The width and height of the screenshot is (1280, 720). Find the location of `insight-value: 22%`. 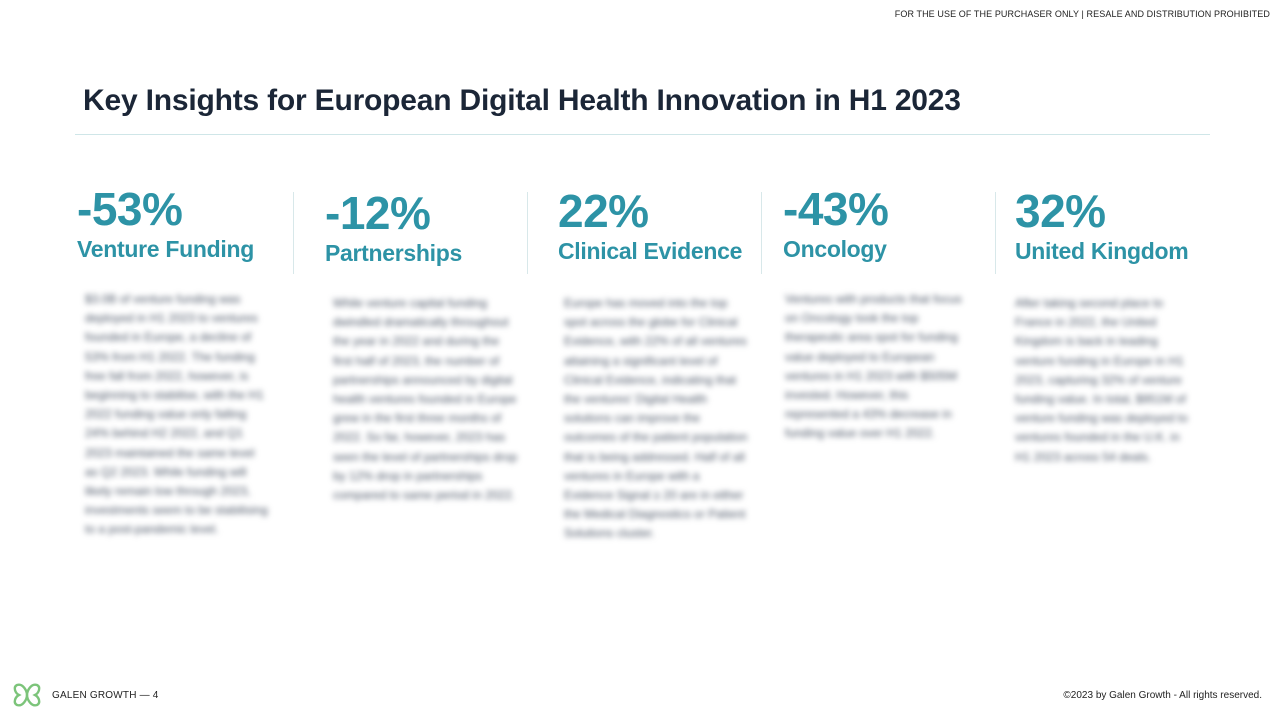

insight-value: 22% is located at coordinates (603, 211).